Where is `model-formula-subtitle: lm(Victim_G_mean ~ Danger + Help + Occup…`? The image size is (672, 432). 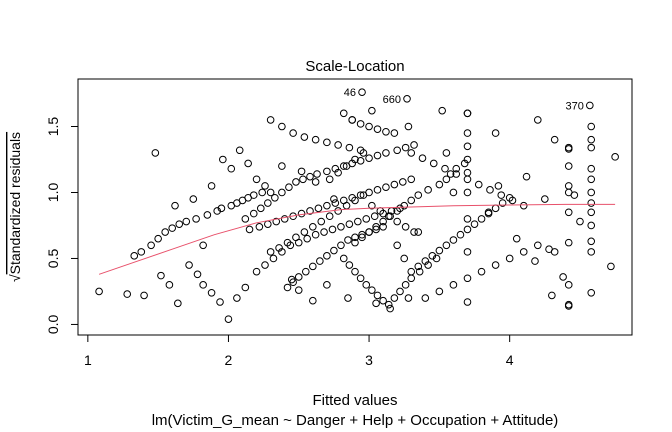
model-formula-subtitle: lm(Victim_G_mean ~ Danger + Help + Occup… is located at coordinates (355, 420).